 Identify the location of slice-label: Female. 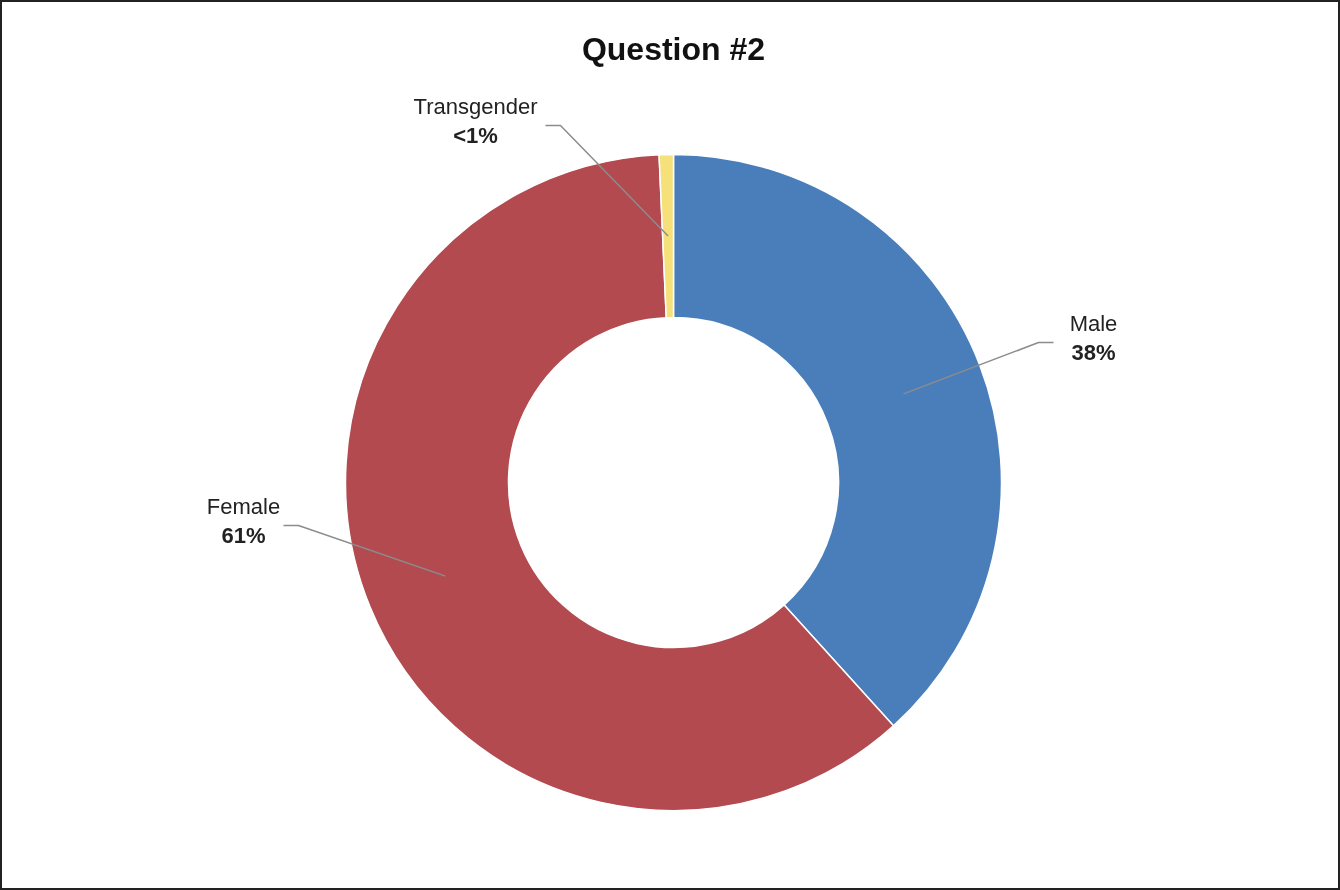
(243, 506).